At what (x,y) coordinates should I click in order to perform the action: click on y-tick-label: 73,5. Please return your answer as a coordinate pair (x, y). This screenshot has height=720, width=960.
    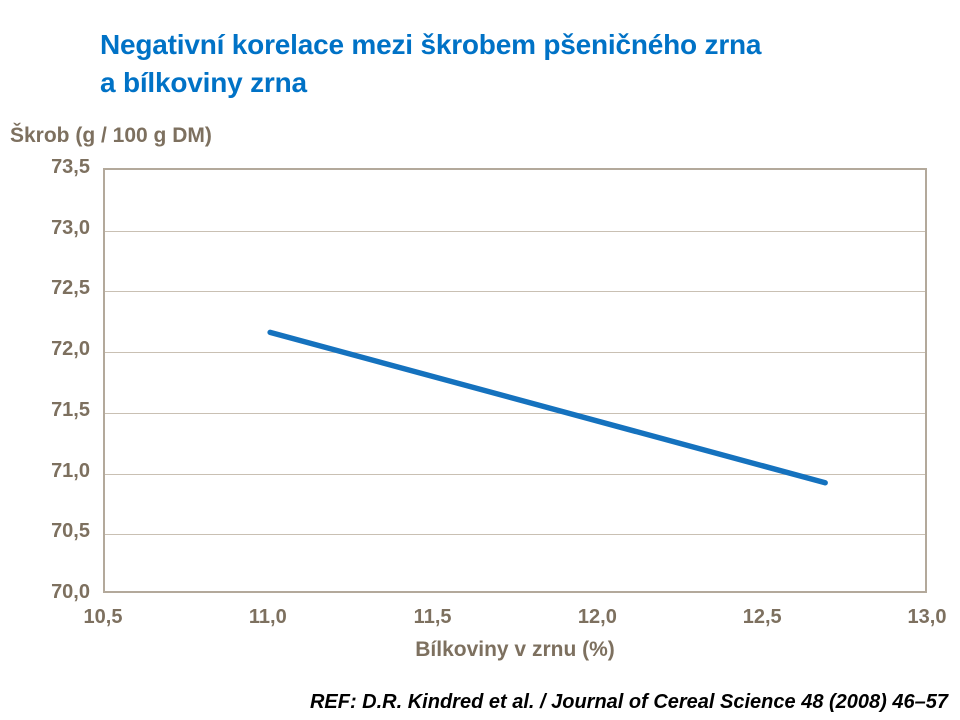
    Looking at the image, I should click on (70, 167).